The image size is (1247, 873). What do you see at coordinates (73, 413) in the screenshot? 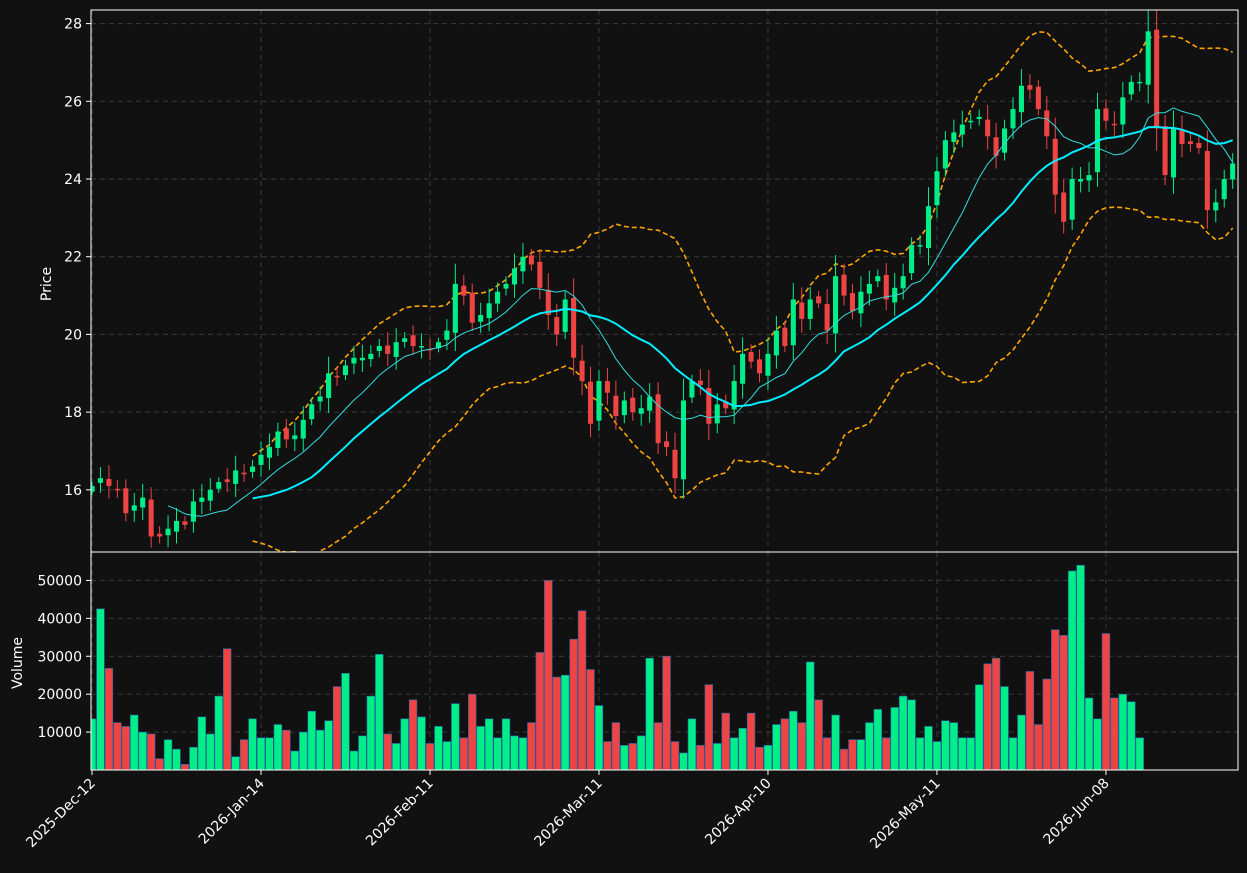
I see `price-ytick-label: 18` at bounding box center [73, 413].